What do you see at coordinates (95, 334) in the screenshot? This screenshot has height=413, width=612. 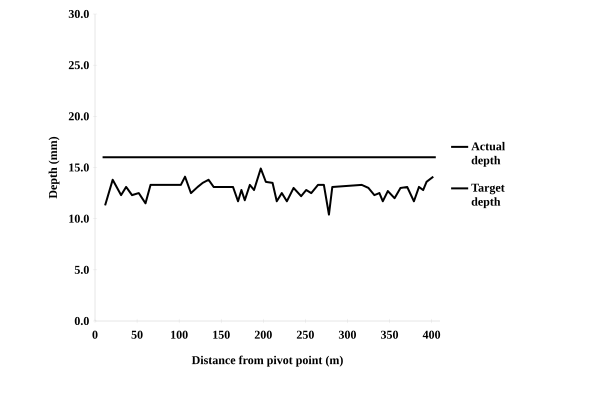 I see `x-tick-label: 0` at bounding box center [95, 334].